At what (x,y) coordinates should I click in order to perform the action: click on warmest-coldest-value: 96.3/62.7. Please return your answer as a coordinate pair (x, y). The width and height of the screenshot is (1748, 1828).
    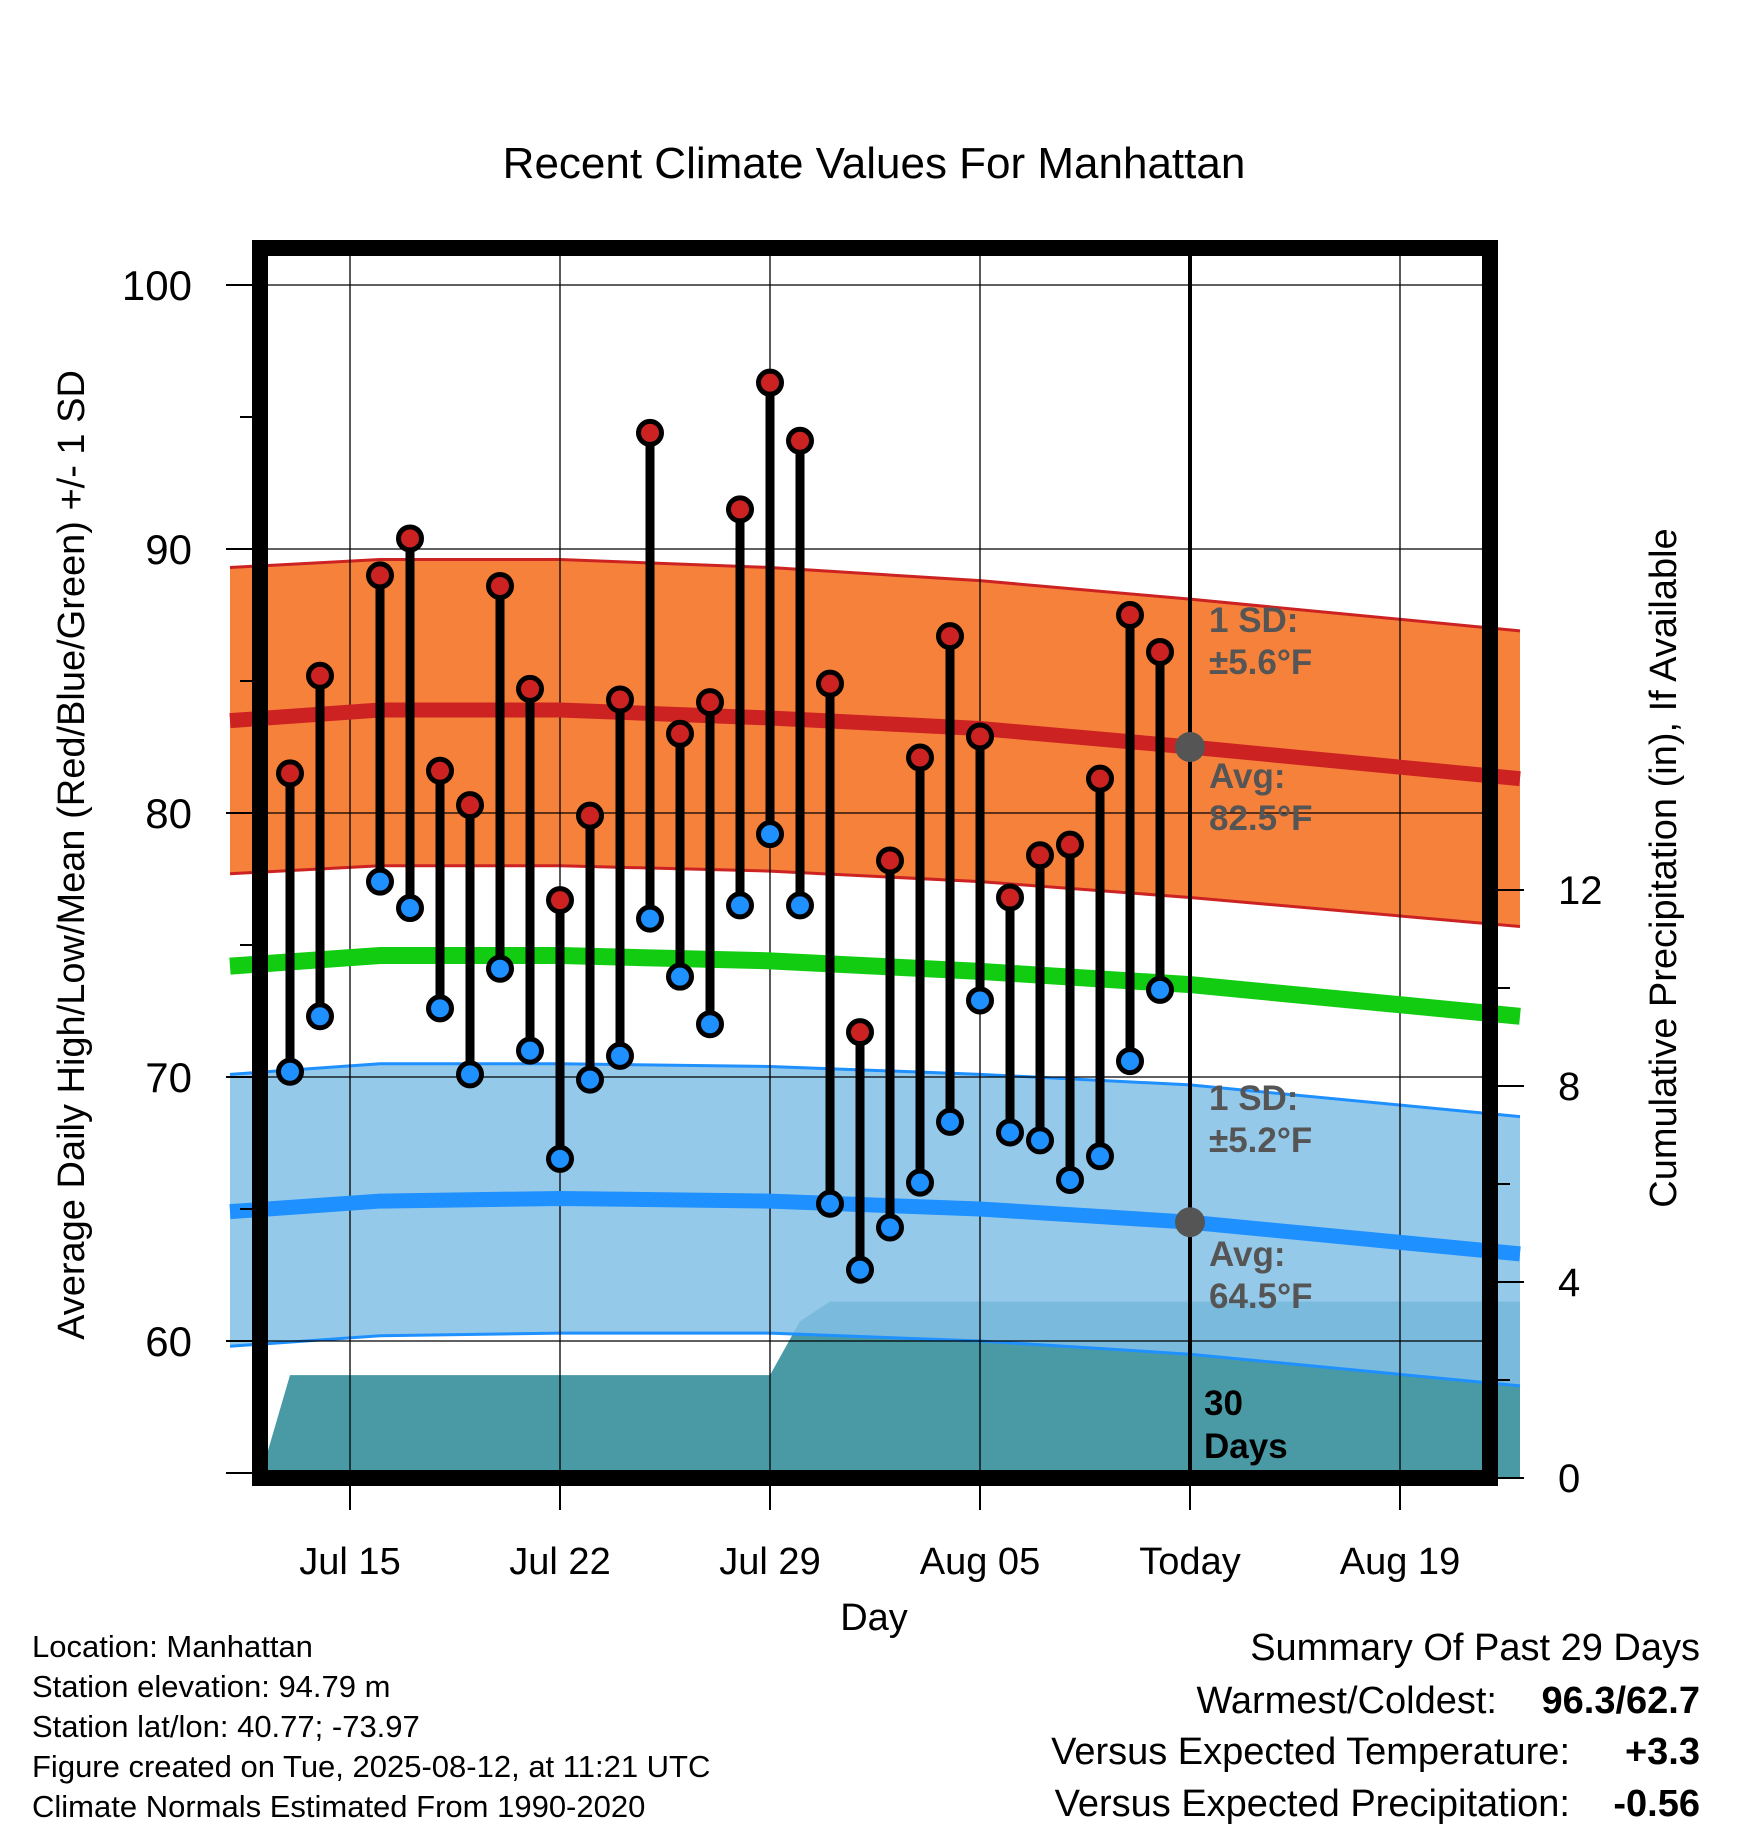
    Looking at the image, I should click on (1621, 1701).